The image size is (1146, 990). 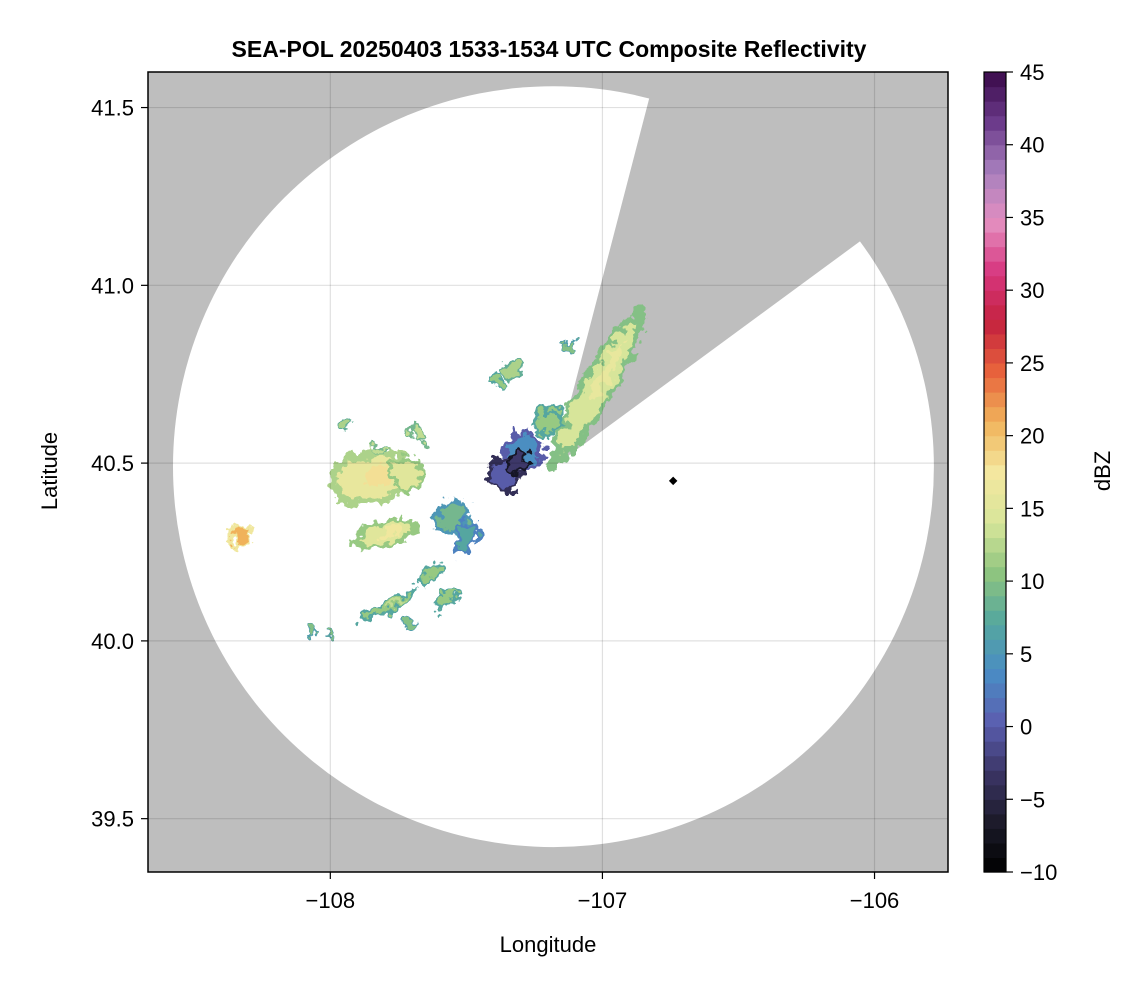 I want to click on colorbar-tick-label: 25, so click(x=1032, y=363).